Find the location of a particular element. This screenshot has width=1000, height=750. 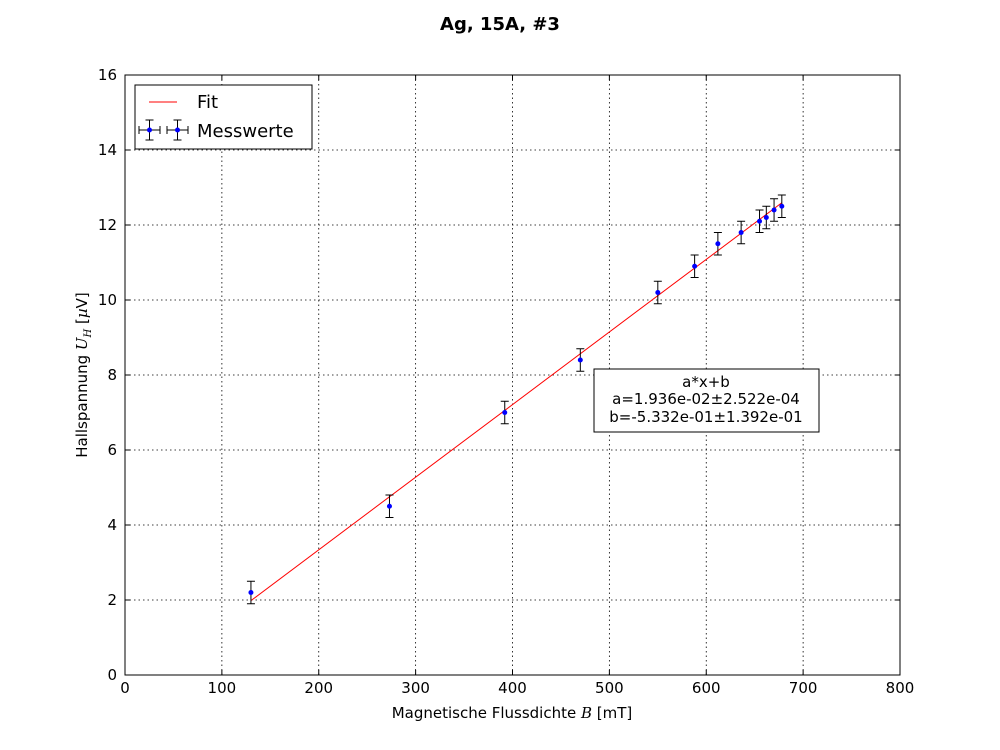

y-axis-subscript: H is located at coordinates (88, 333).